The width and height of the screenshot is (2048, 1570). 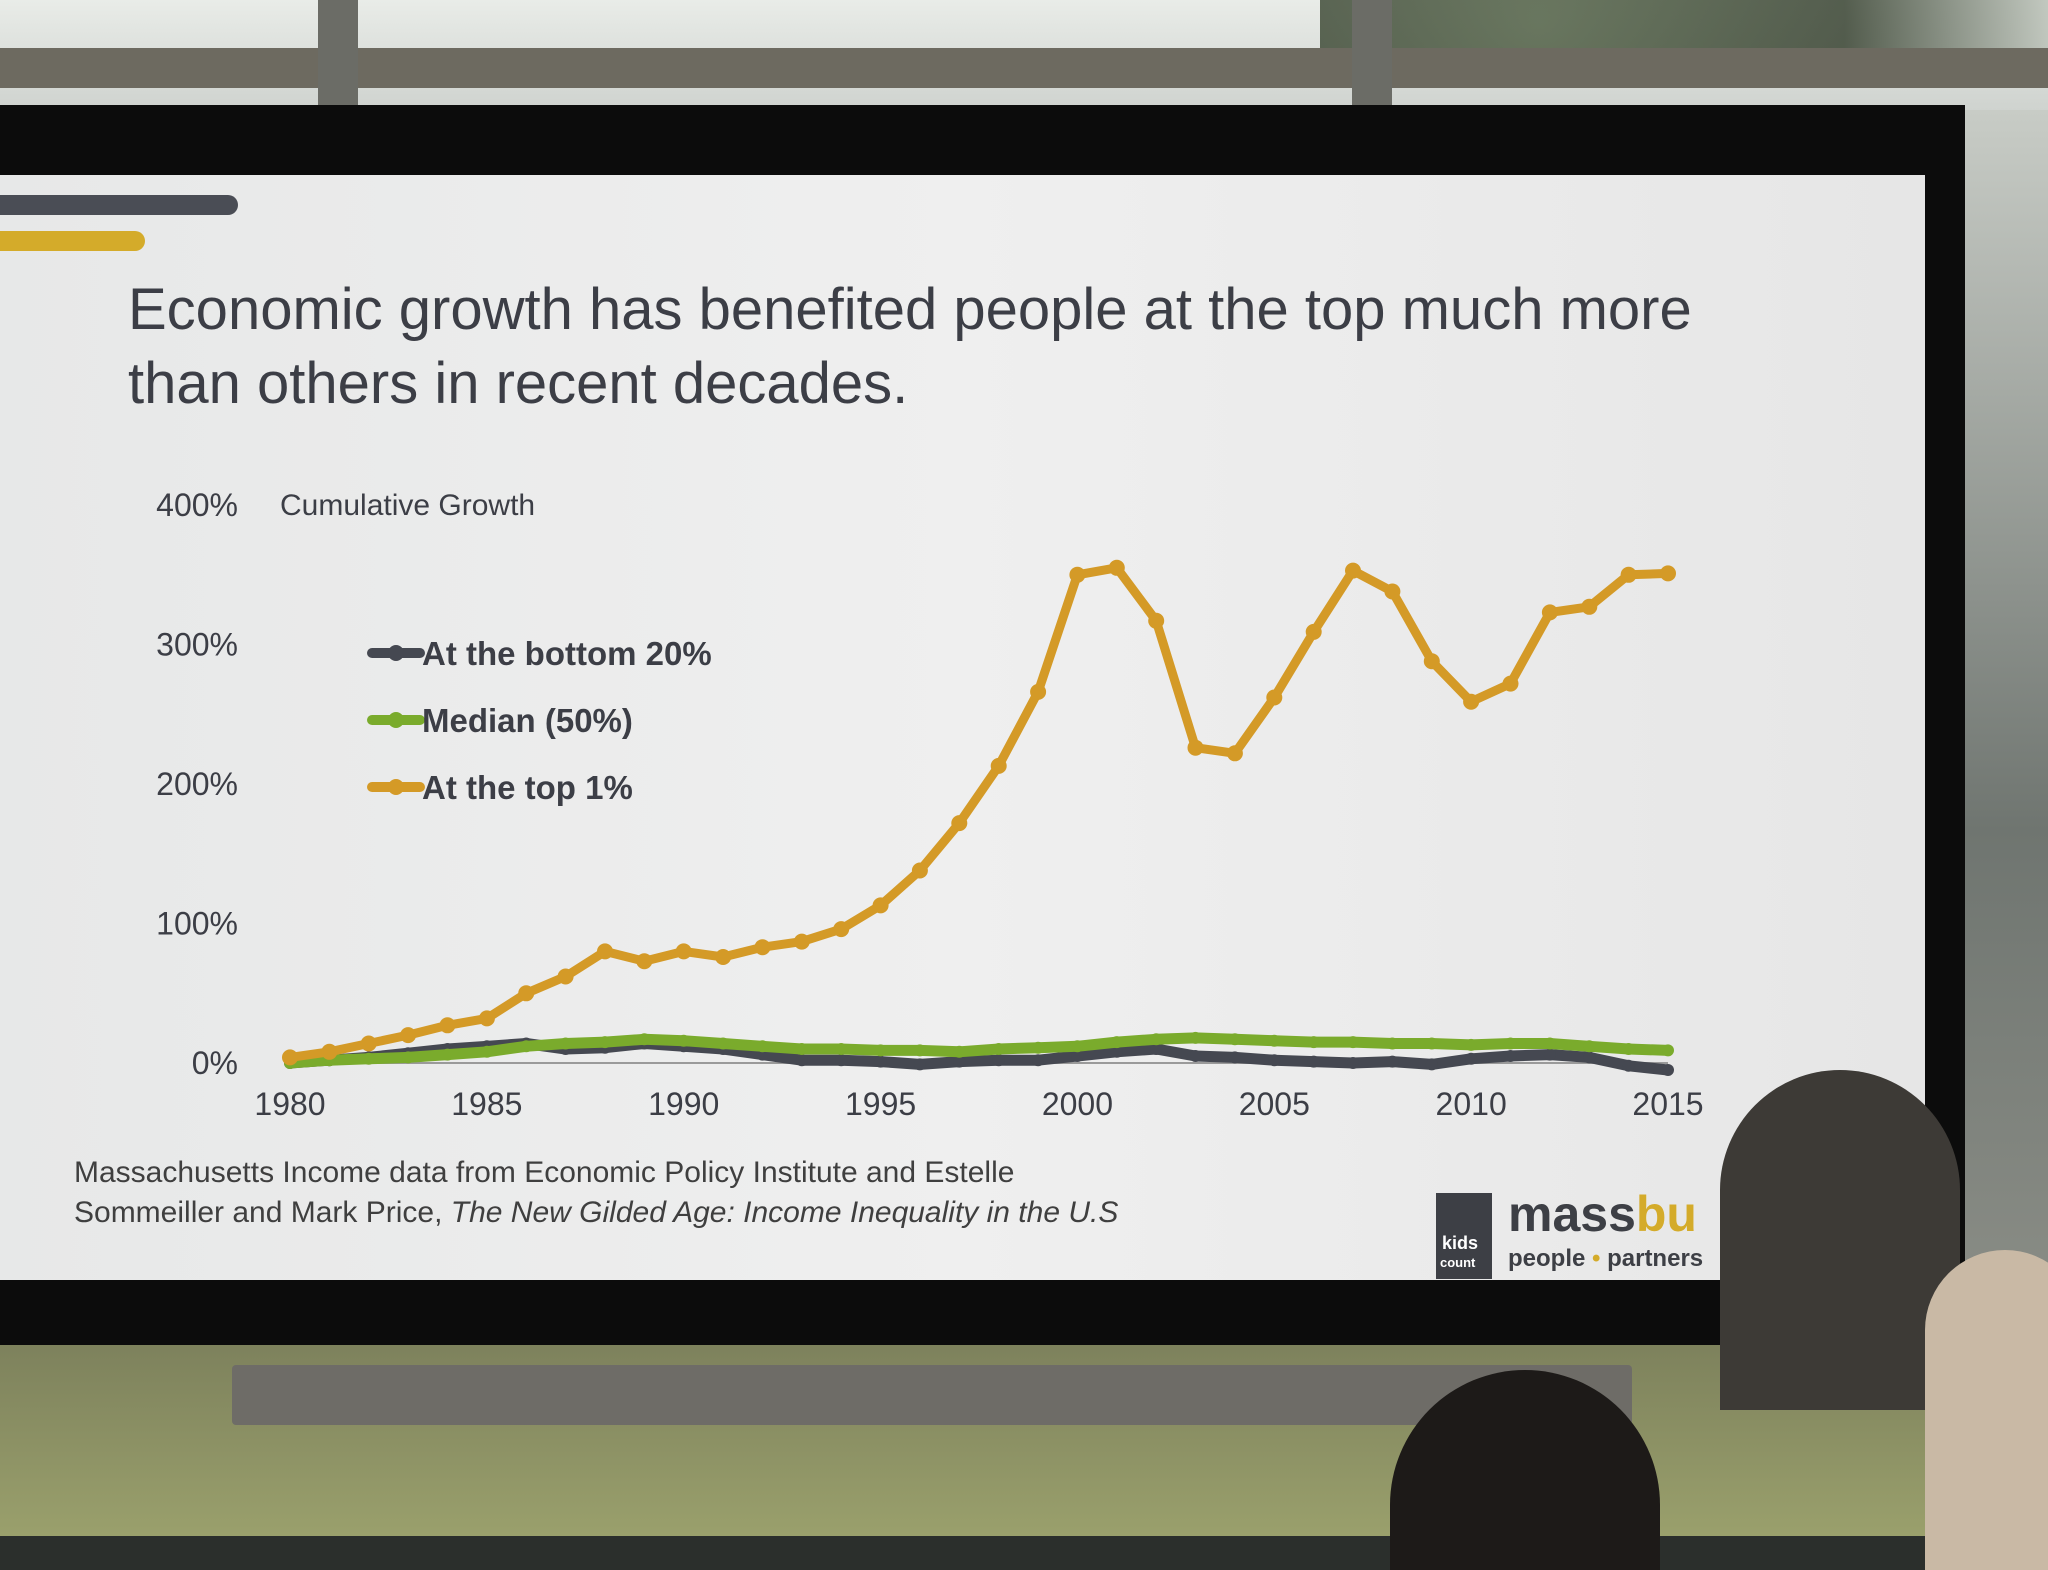 I want to click on x-tick-label: 1985, so click(x=486, y=1104).